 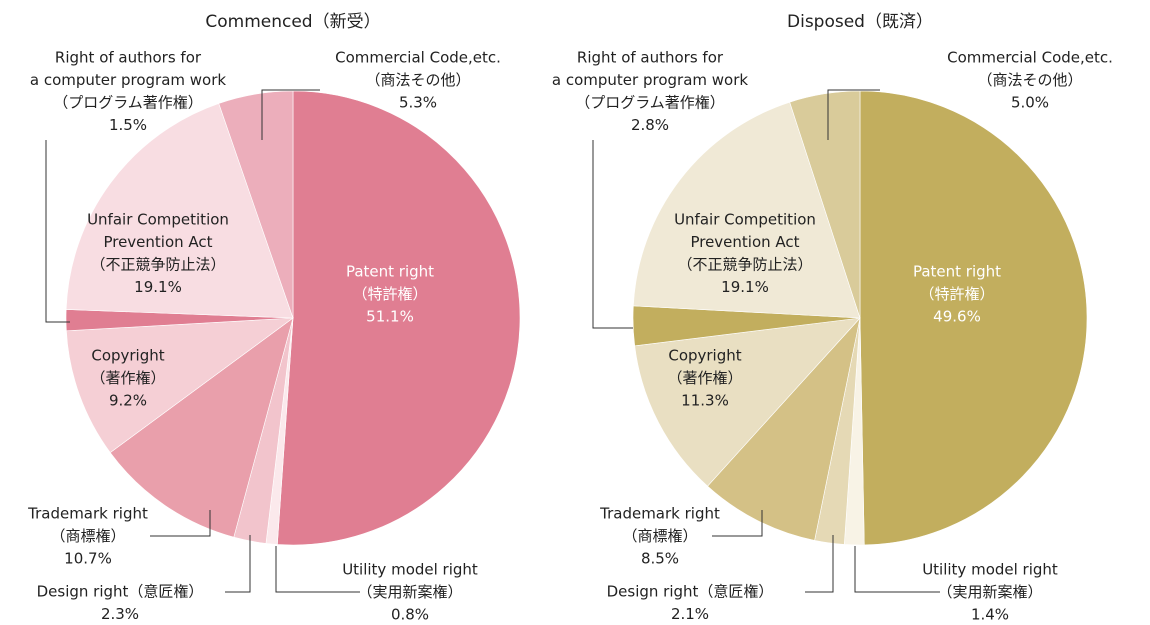 What do you see at coordinates (390, 317) in the screenshot?
I see `slice-value-label: 51.1%` at bounding box center [390, 317].